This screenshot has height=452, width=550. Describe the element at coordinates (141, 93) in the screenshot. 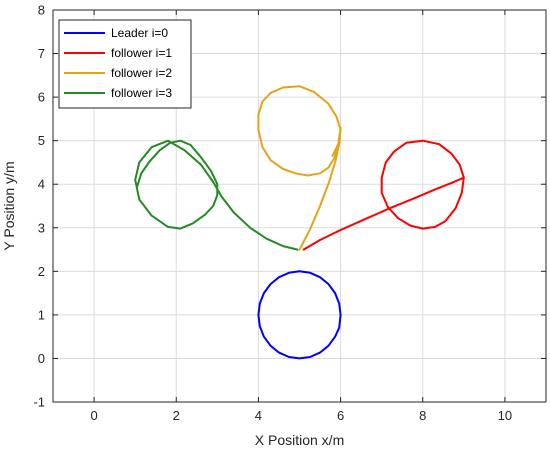

I see `legend-label-3: follower i=3` at that location.